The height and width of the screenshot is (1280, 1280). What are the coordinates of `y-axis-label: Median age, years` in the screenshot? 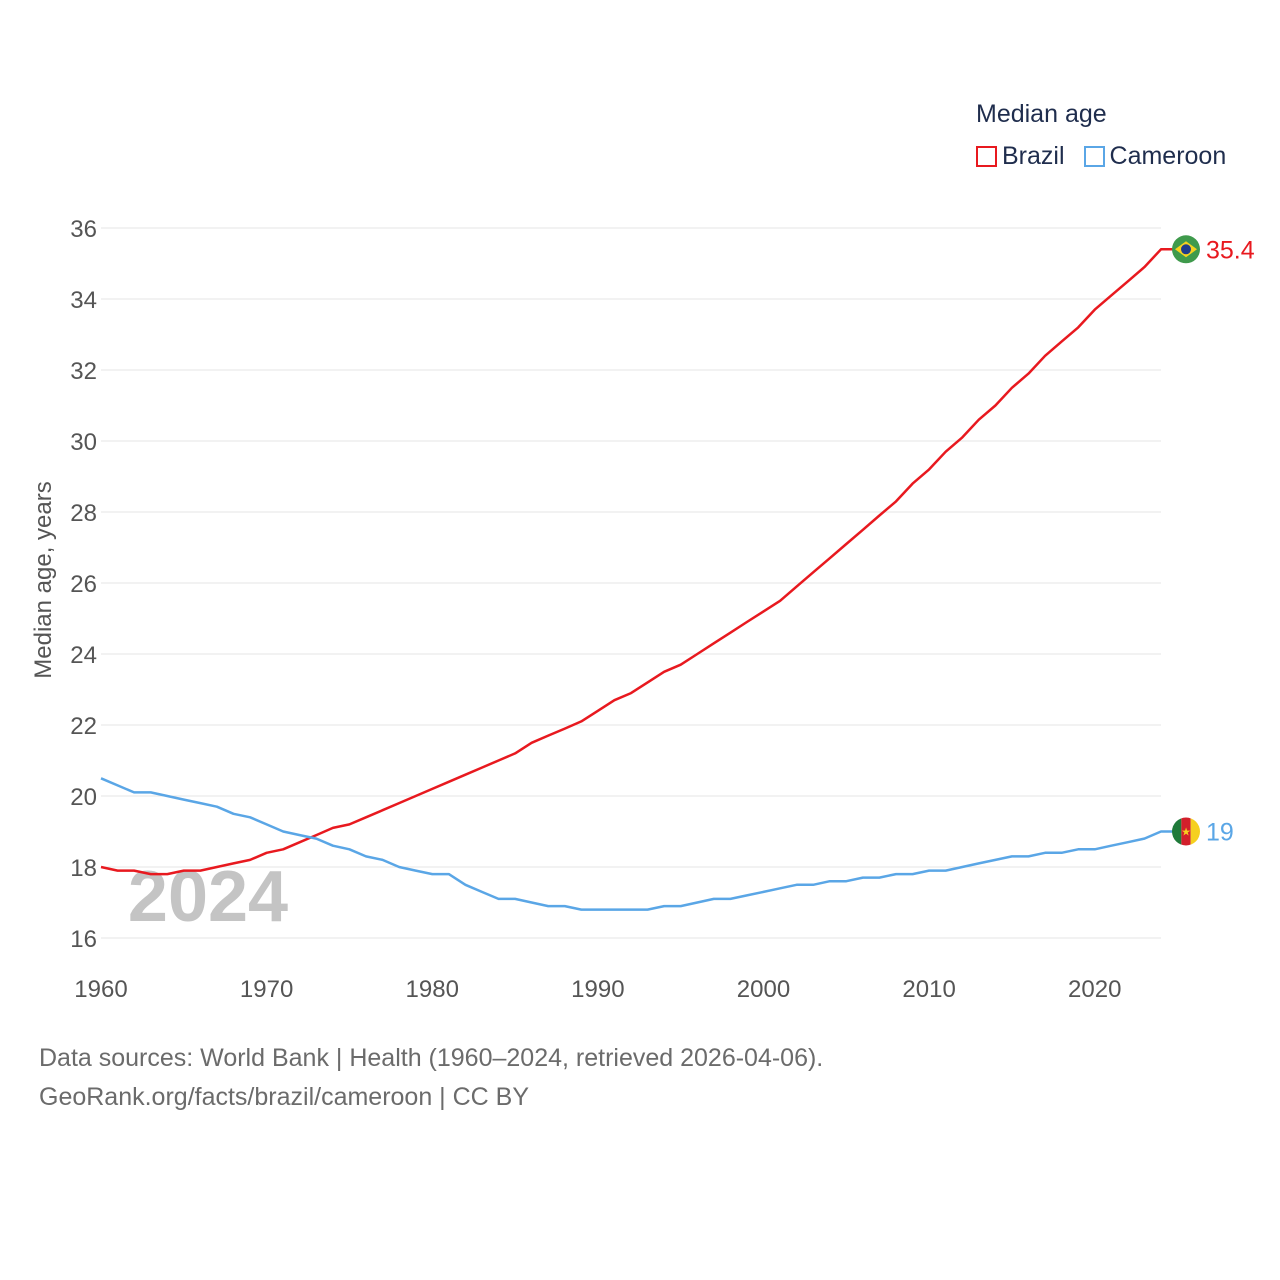 It's located at (43, 579).